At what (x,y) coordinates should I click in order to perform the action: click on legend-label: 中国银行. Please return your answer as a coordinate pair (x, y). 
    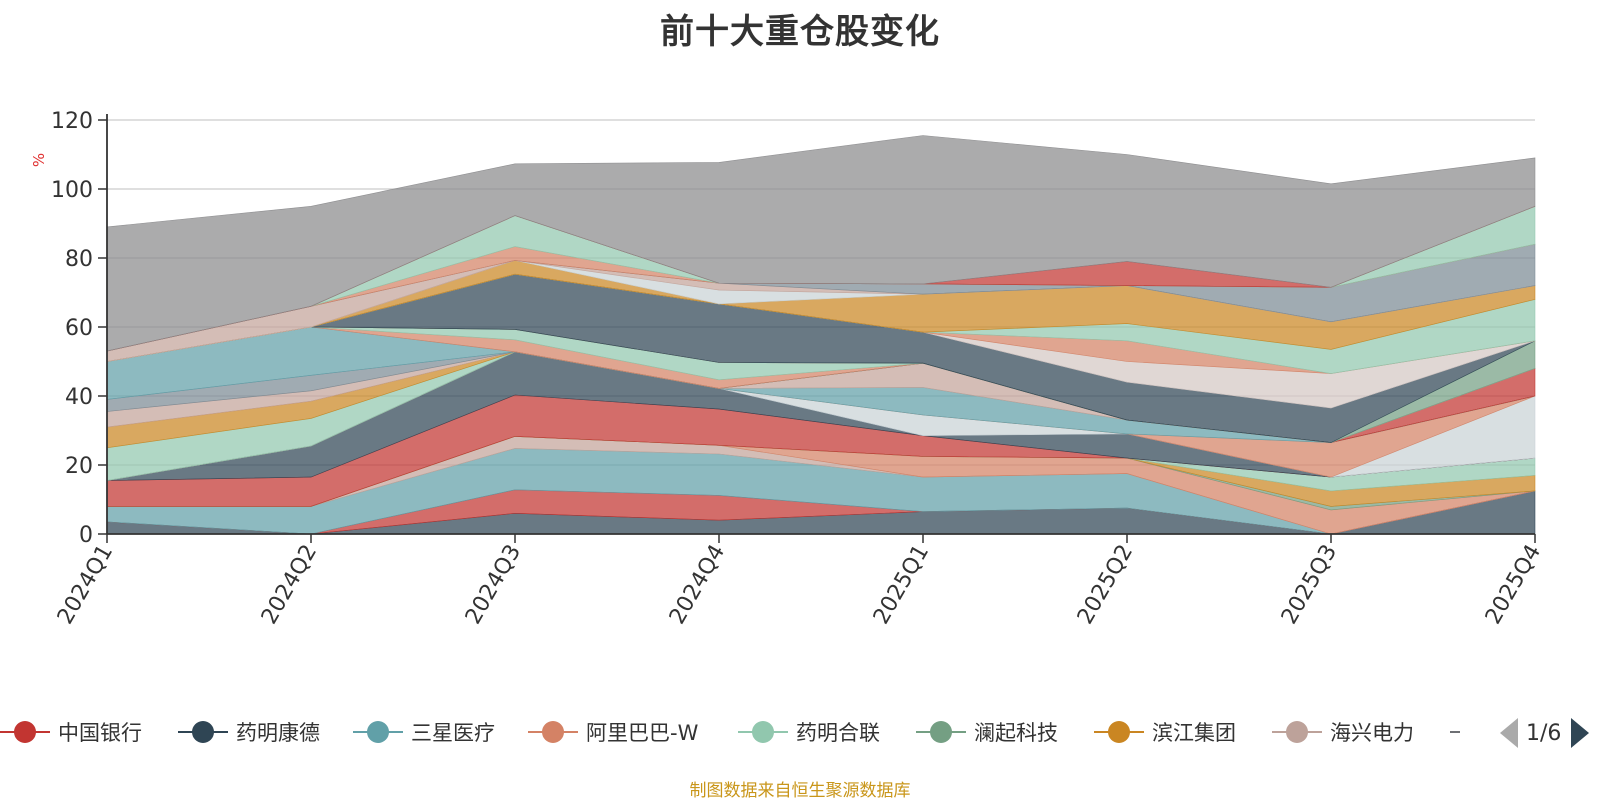
    Looking at the image, I should click on (100, 733).